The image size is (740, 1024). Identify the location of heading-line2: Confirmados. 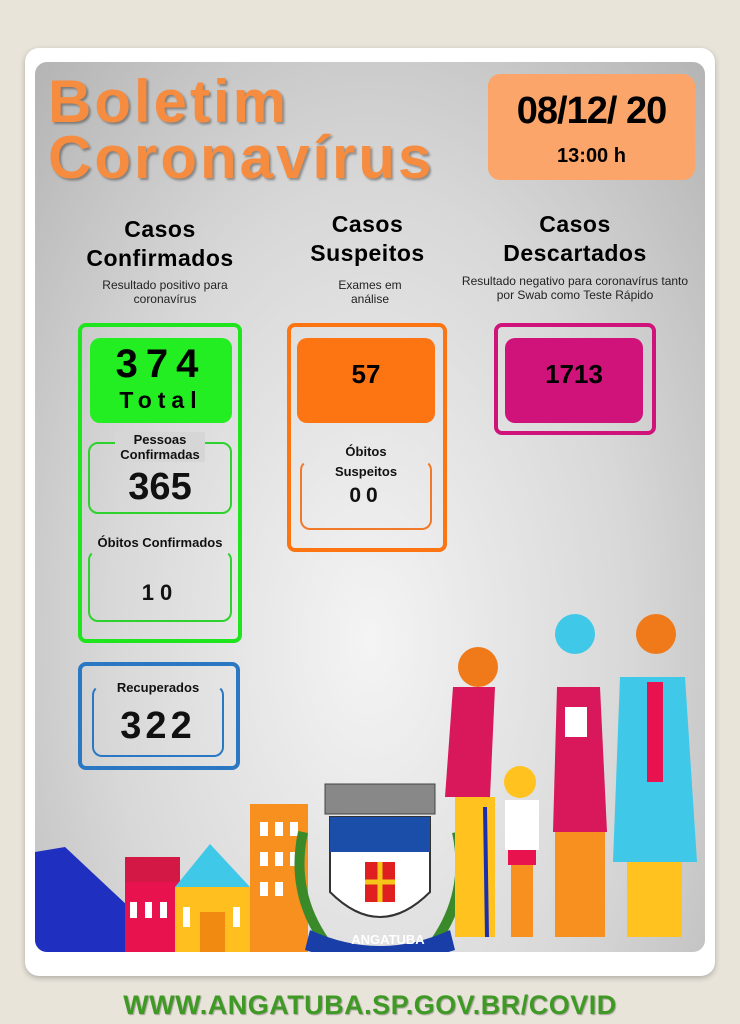
(160, 258).